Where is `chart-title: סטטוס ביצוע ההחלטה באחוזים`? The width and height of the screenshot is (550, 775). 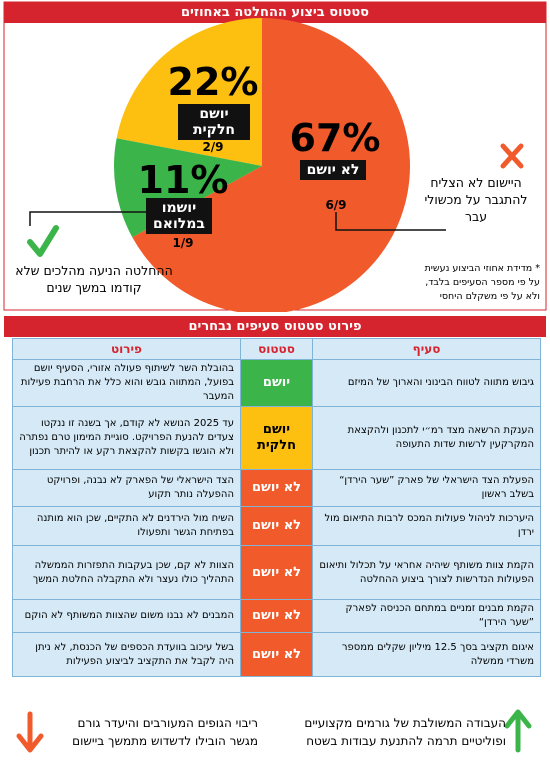
chart-title: סטטוס ביצוע ההחלטה באחוזים is located at coordinates (275, 12).